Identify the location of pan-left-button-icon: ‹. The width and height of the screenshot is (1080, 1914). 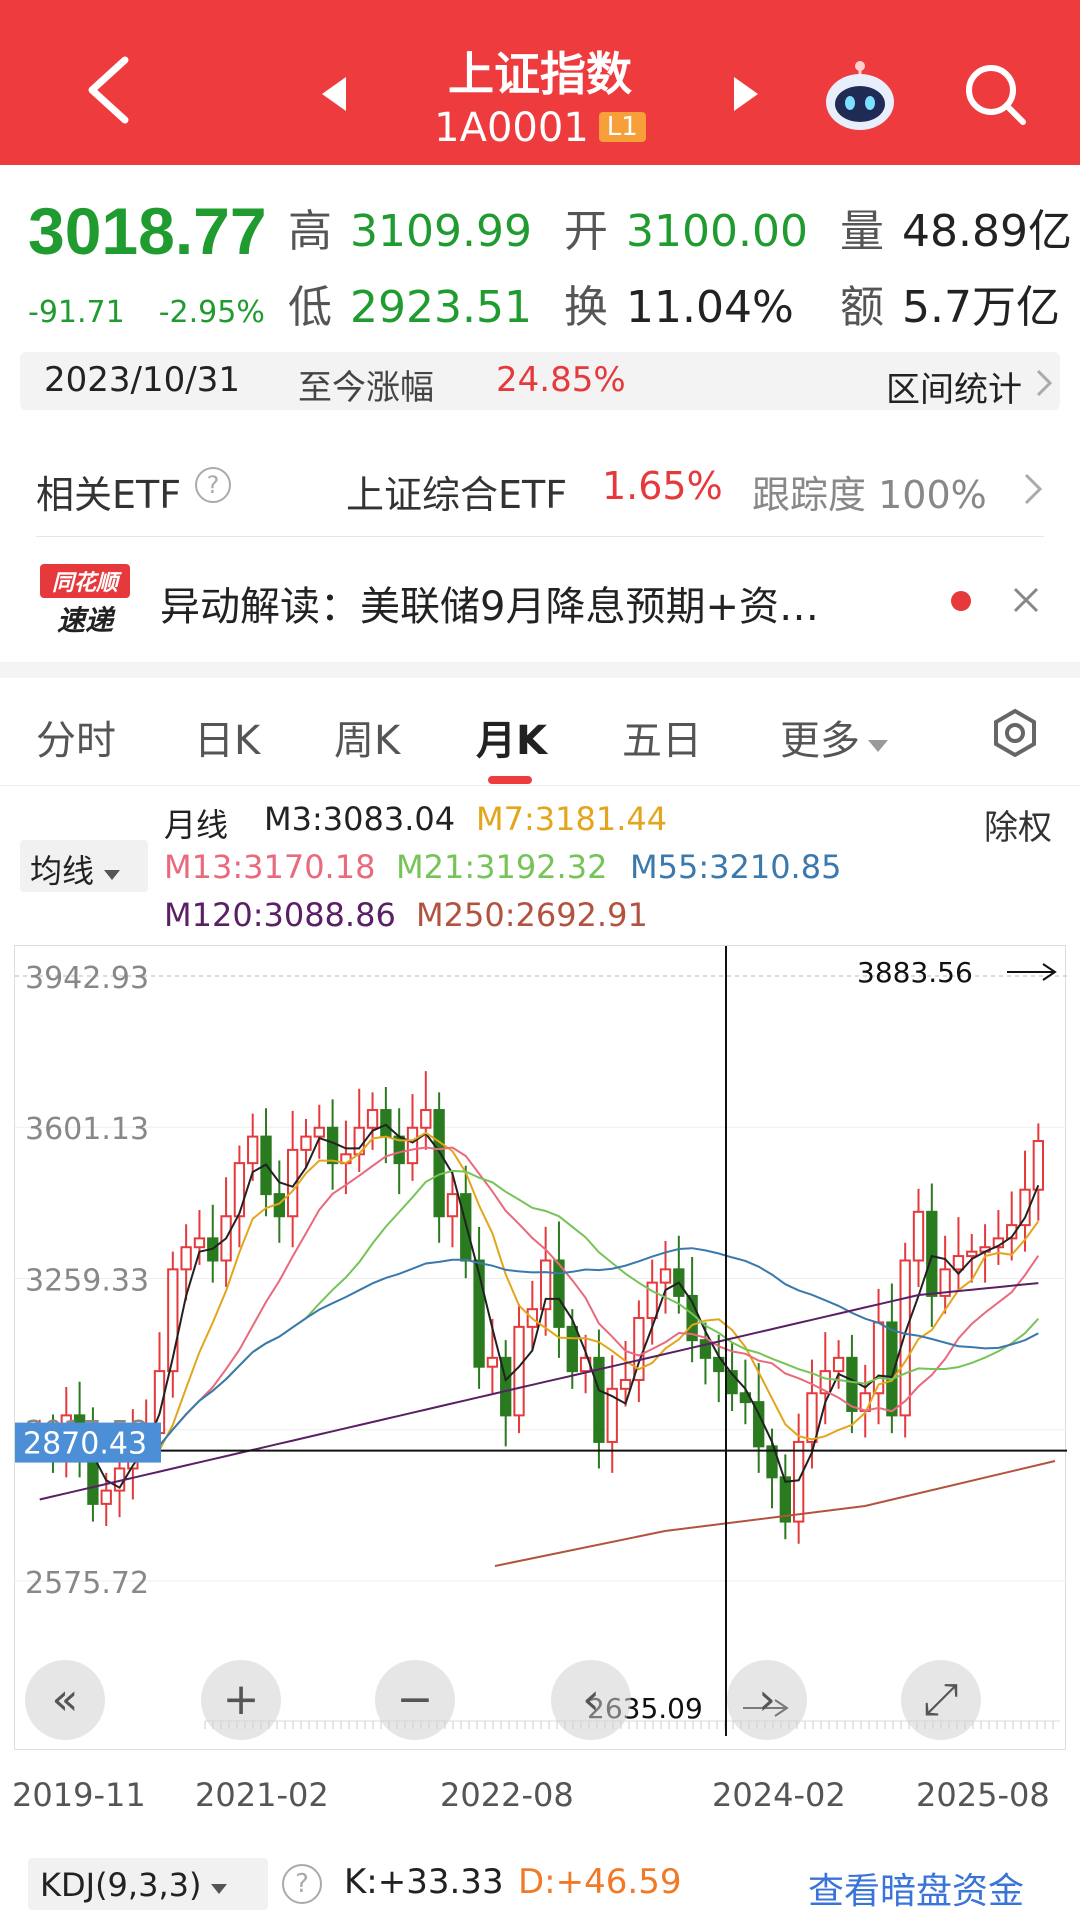
(591, 1699).